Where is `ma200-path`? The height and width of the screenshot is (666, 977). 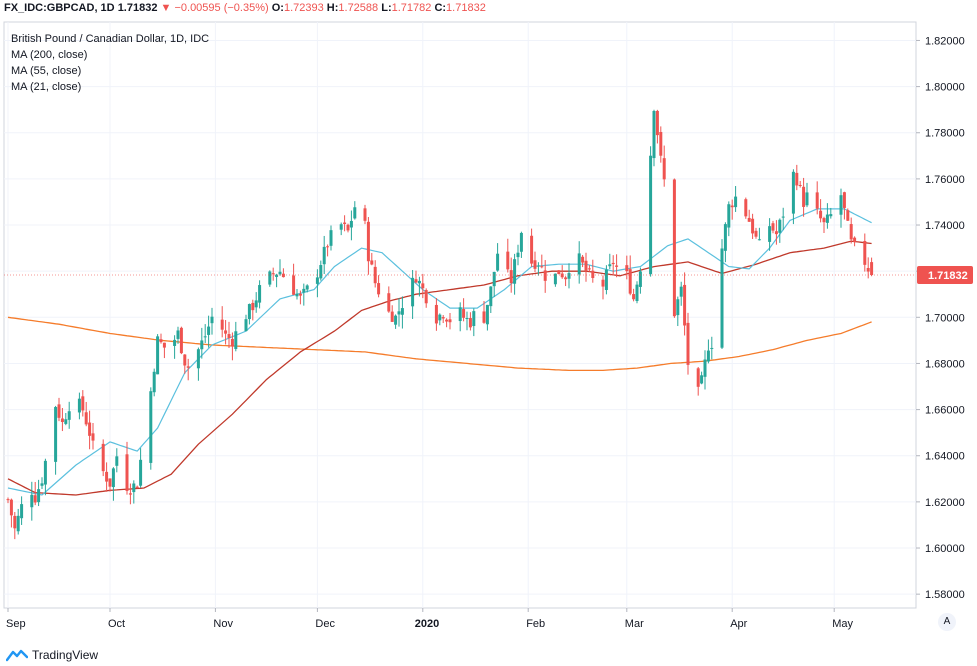 ma200-path is located at coordinates (439, 344).